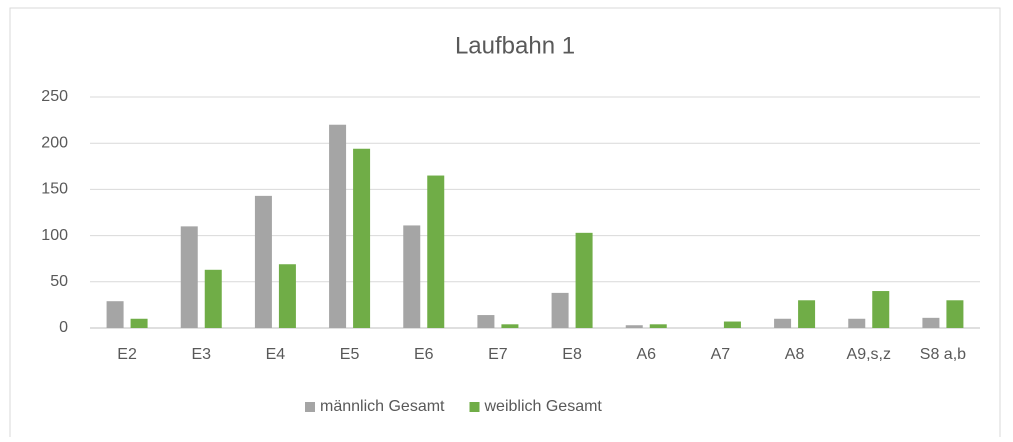 This screenshot has height=442, width=1013. I want to click on x-tick-label: A9,s,z, so click(869, 354).